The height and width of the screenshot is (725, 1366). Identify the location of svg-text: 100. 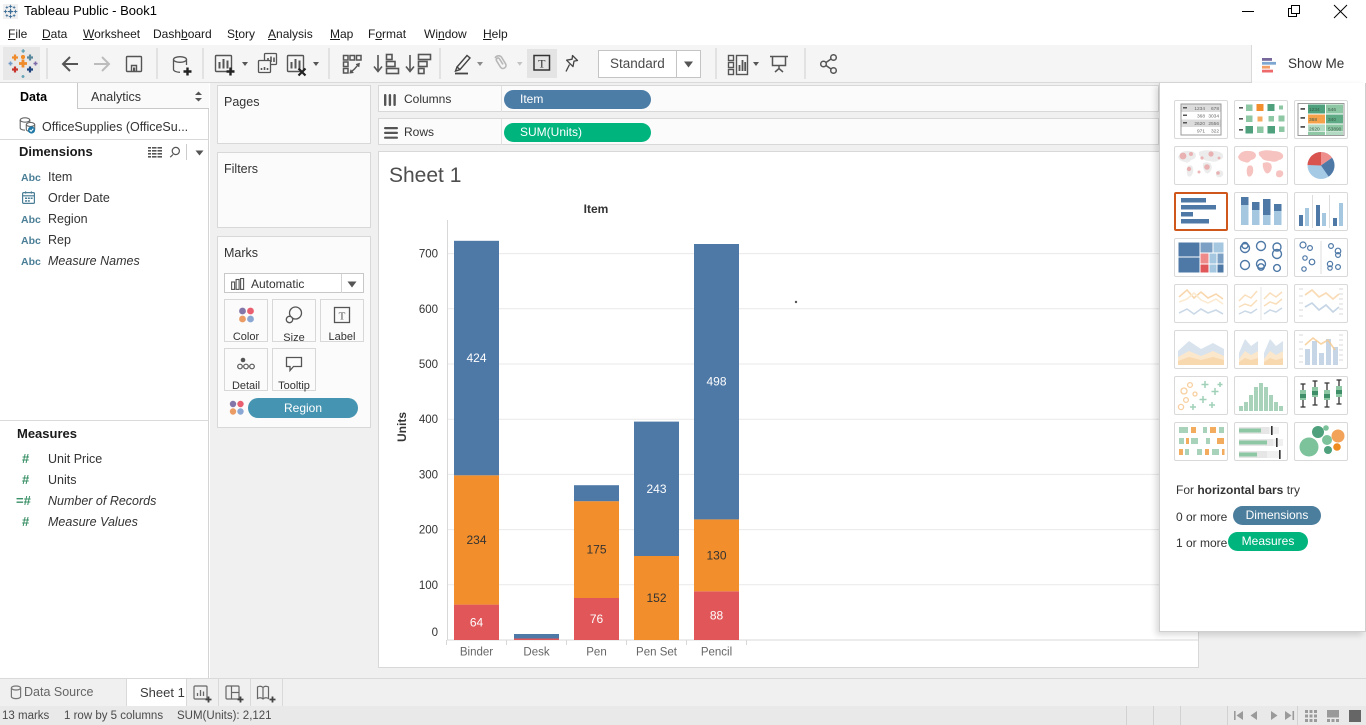
(428, 586).